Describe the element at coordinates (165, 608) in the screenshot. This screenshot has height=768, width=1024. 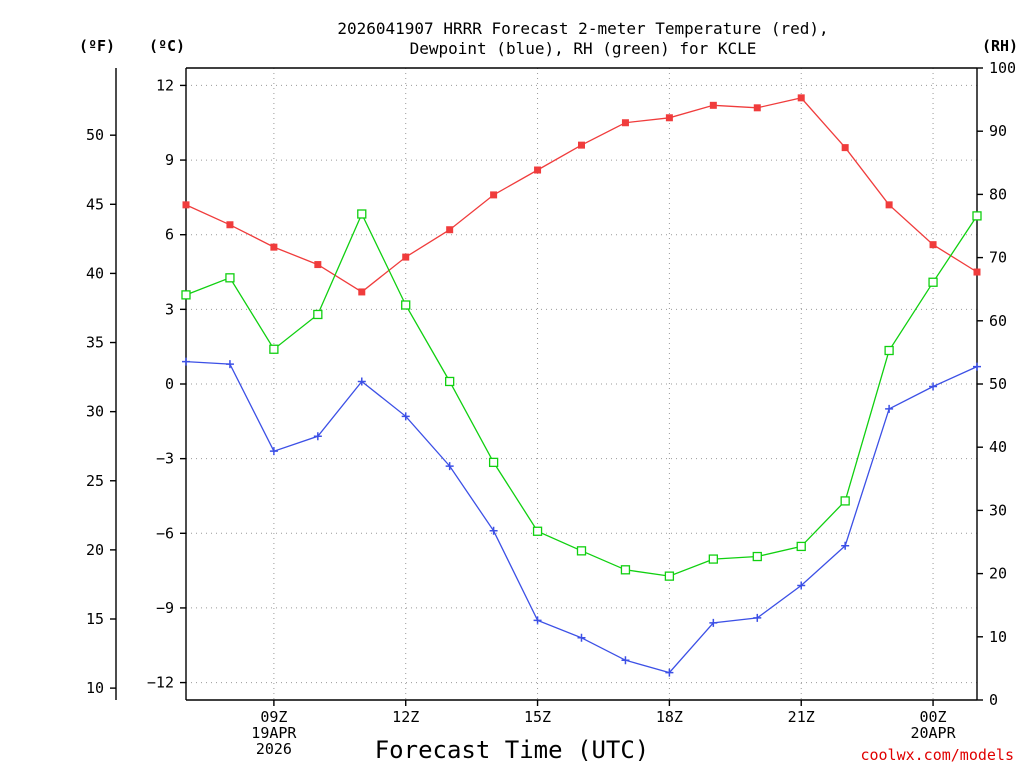
I see `celsius-tick-label: −9` at that location.